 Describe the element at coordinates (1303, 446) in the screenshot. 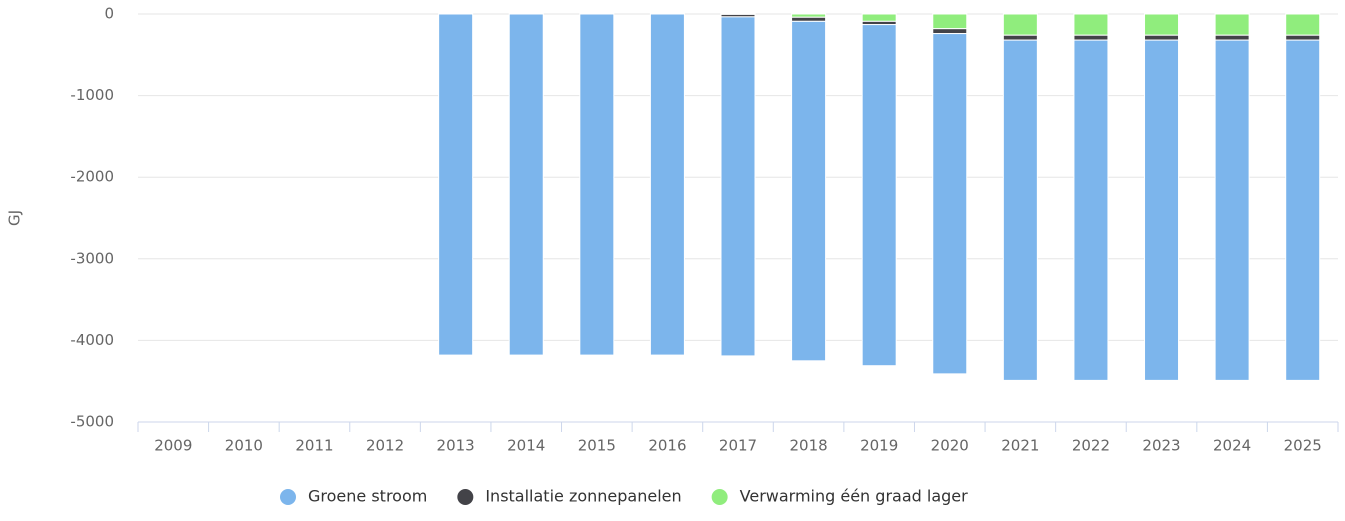

I see `x-tick-label: 2025` at that location.